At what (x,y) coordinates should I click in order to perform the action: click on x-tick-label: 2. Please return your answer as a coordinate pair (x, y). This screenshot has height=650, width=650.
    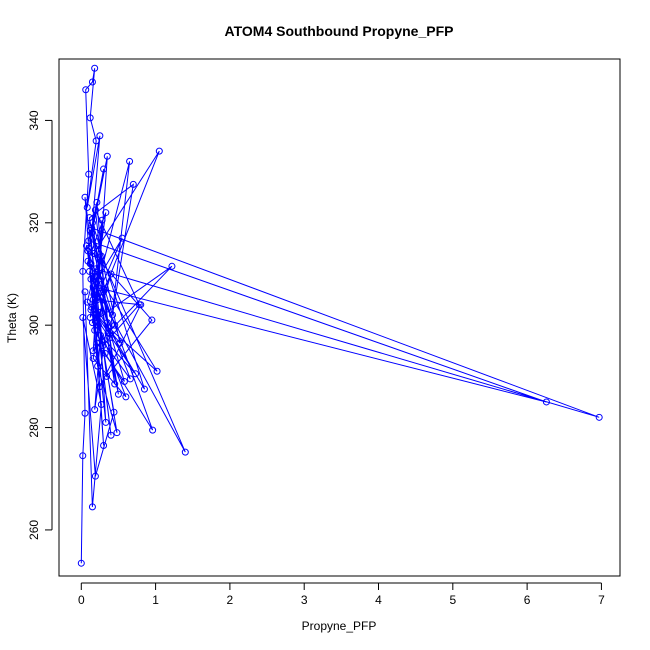
    Looking at the image, I should click on (230, 600).